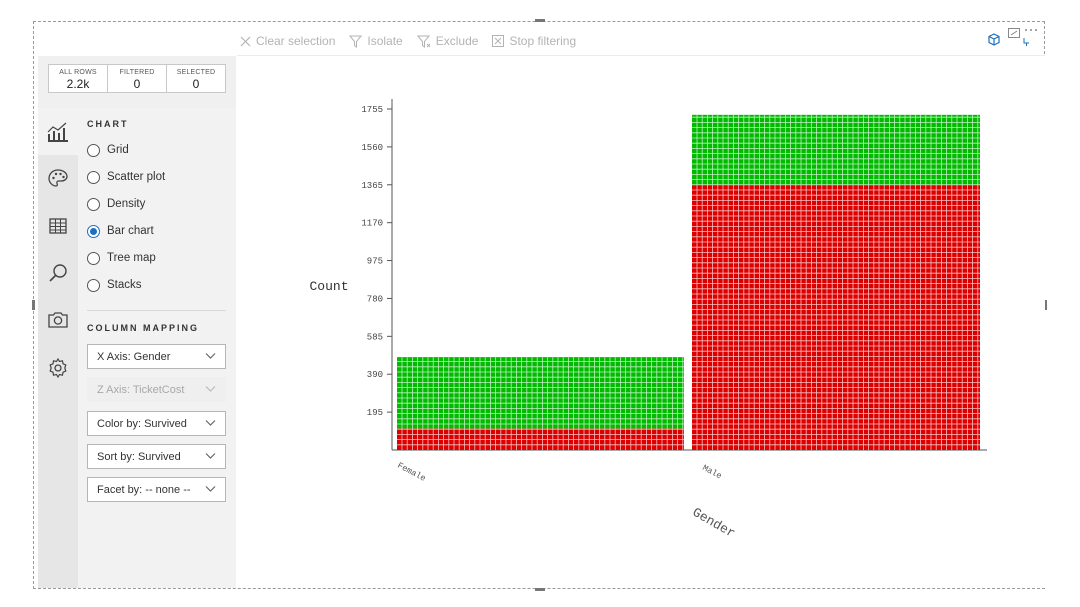  What do you see at coordinates (457, 41) in the screenshot?
I see `exclude-label: Exclude` at bounding box center [457, 41].